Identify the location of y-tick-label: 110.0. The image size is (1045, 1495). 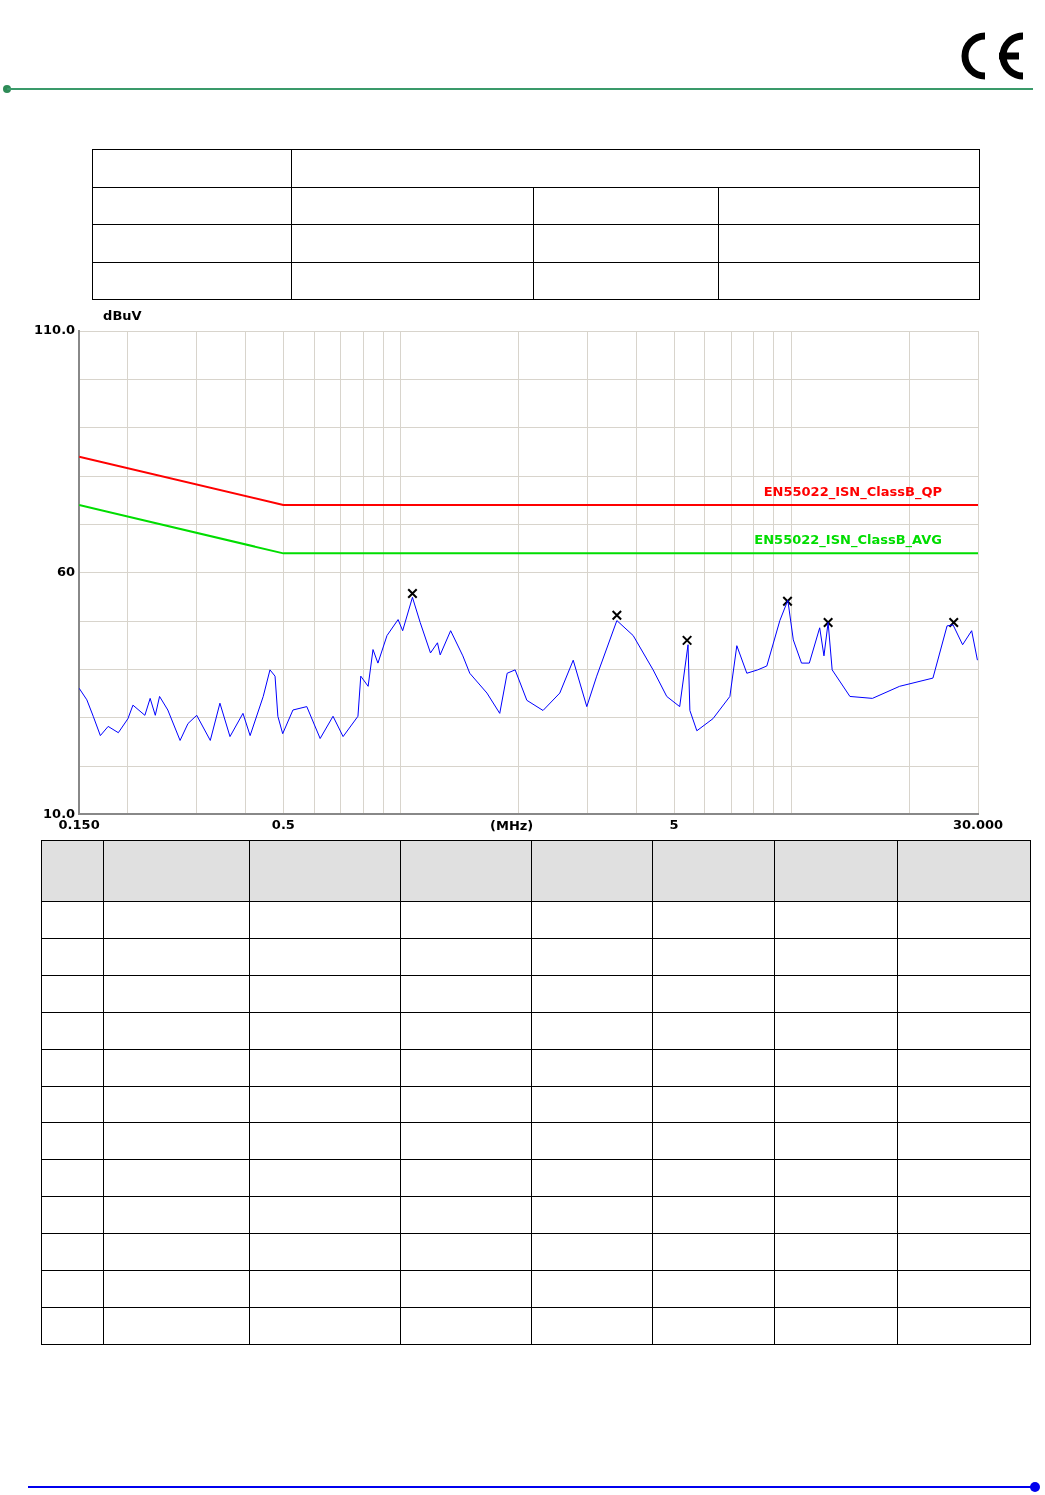
(55, 330).